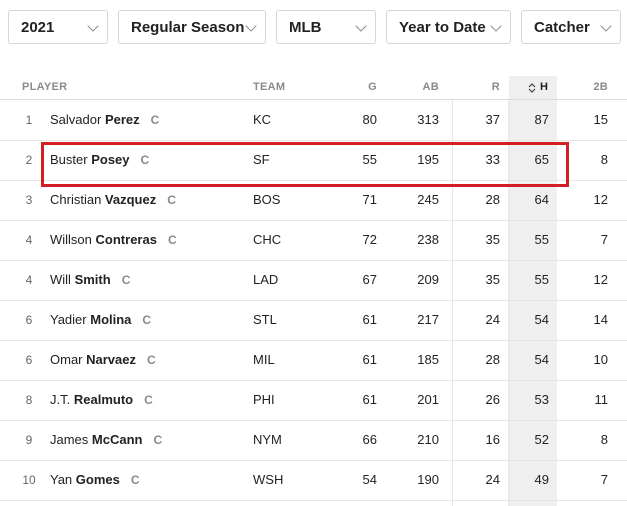 This screenshot has width=627, height=506. Describe the element at coordinates (106, 439) in the screenshot. I see `player-name-link: James McCann C` at that location.